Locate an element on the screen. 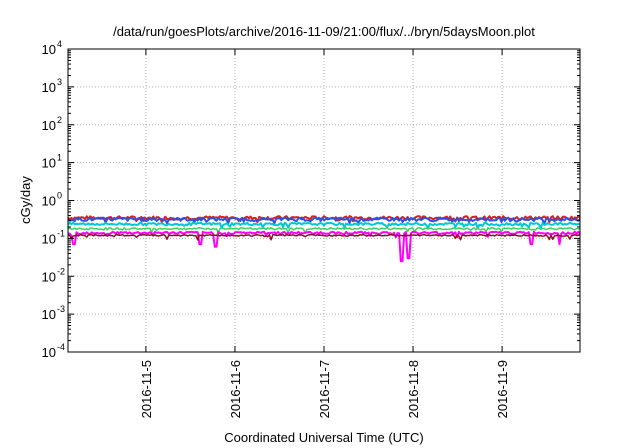  y-tick-exponent: 3 is located at coordinates (59, 82).